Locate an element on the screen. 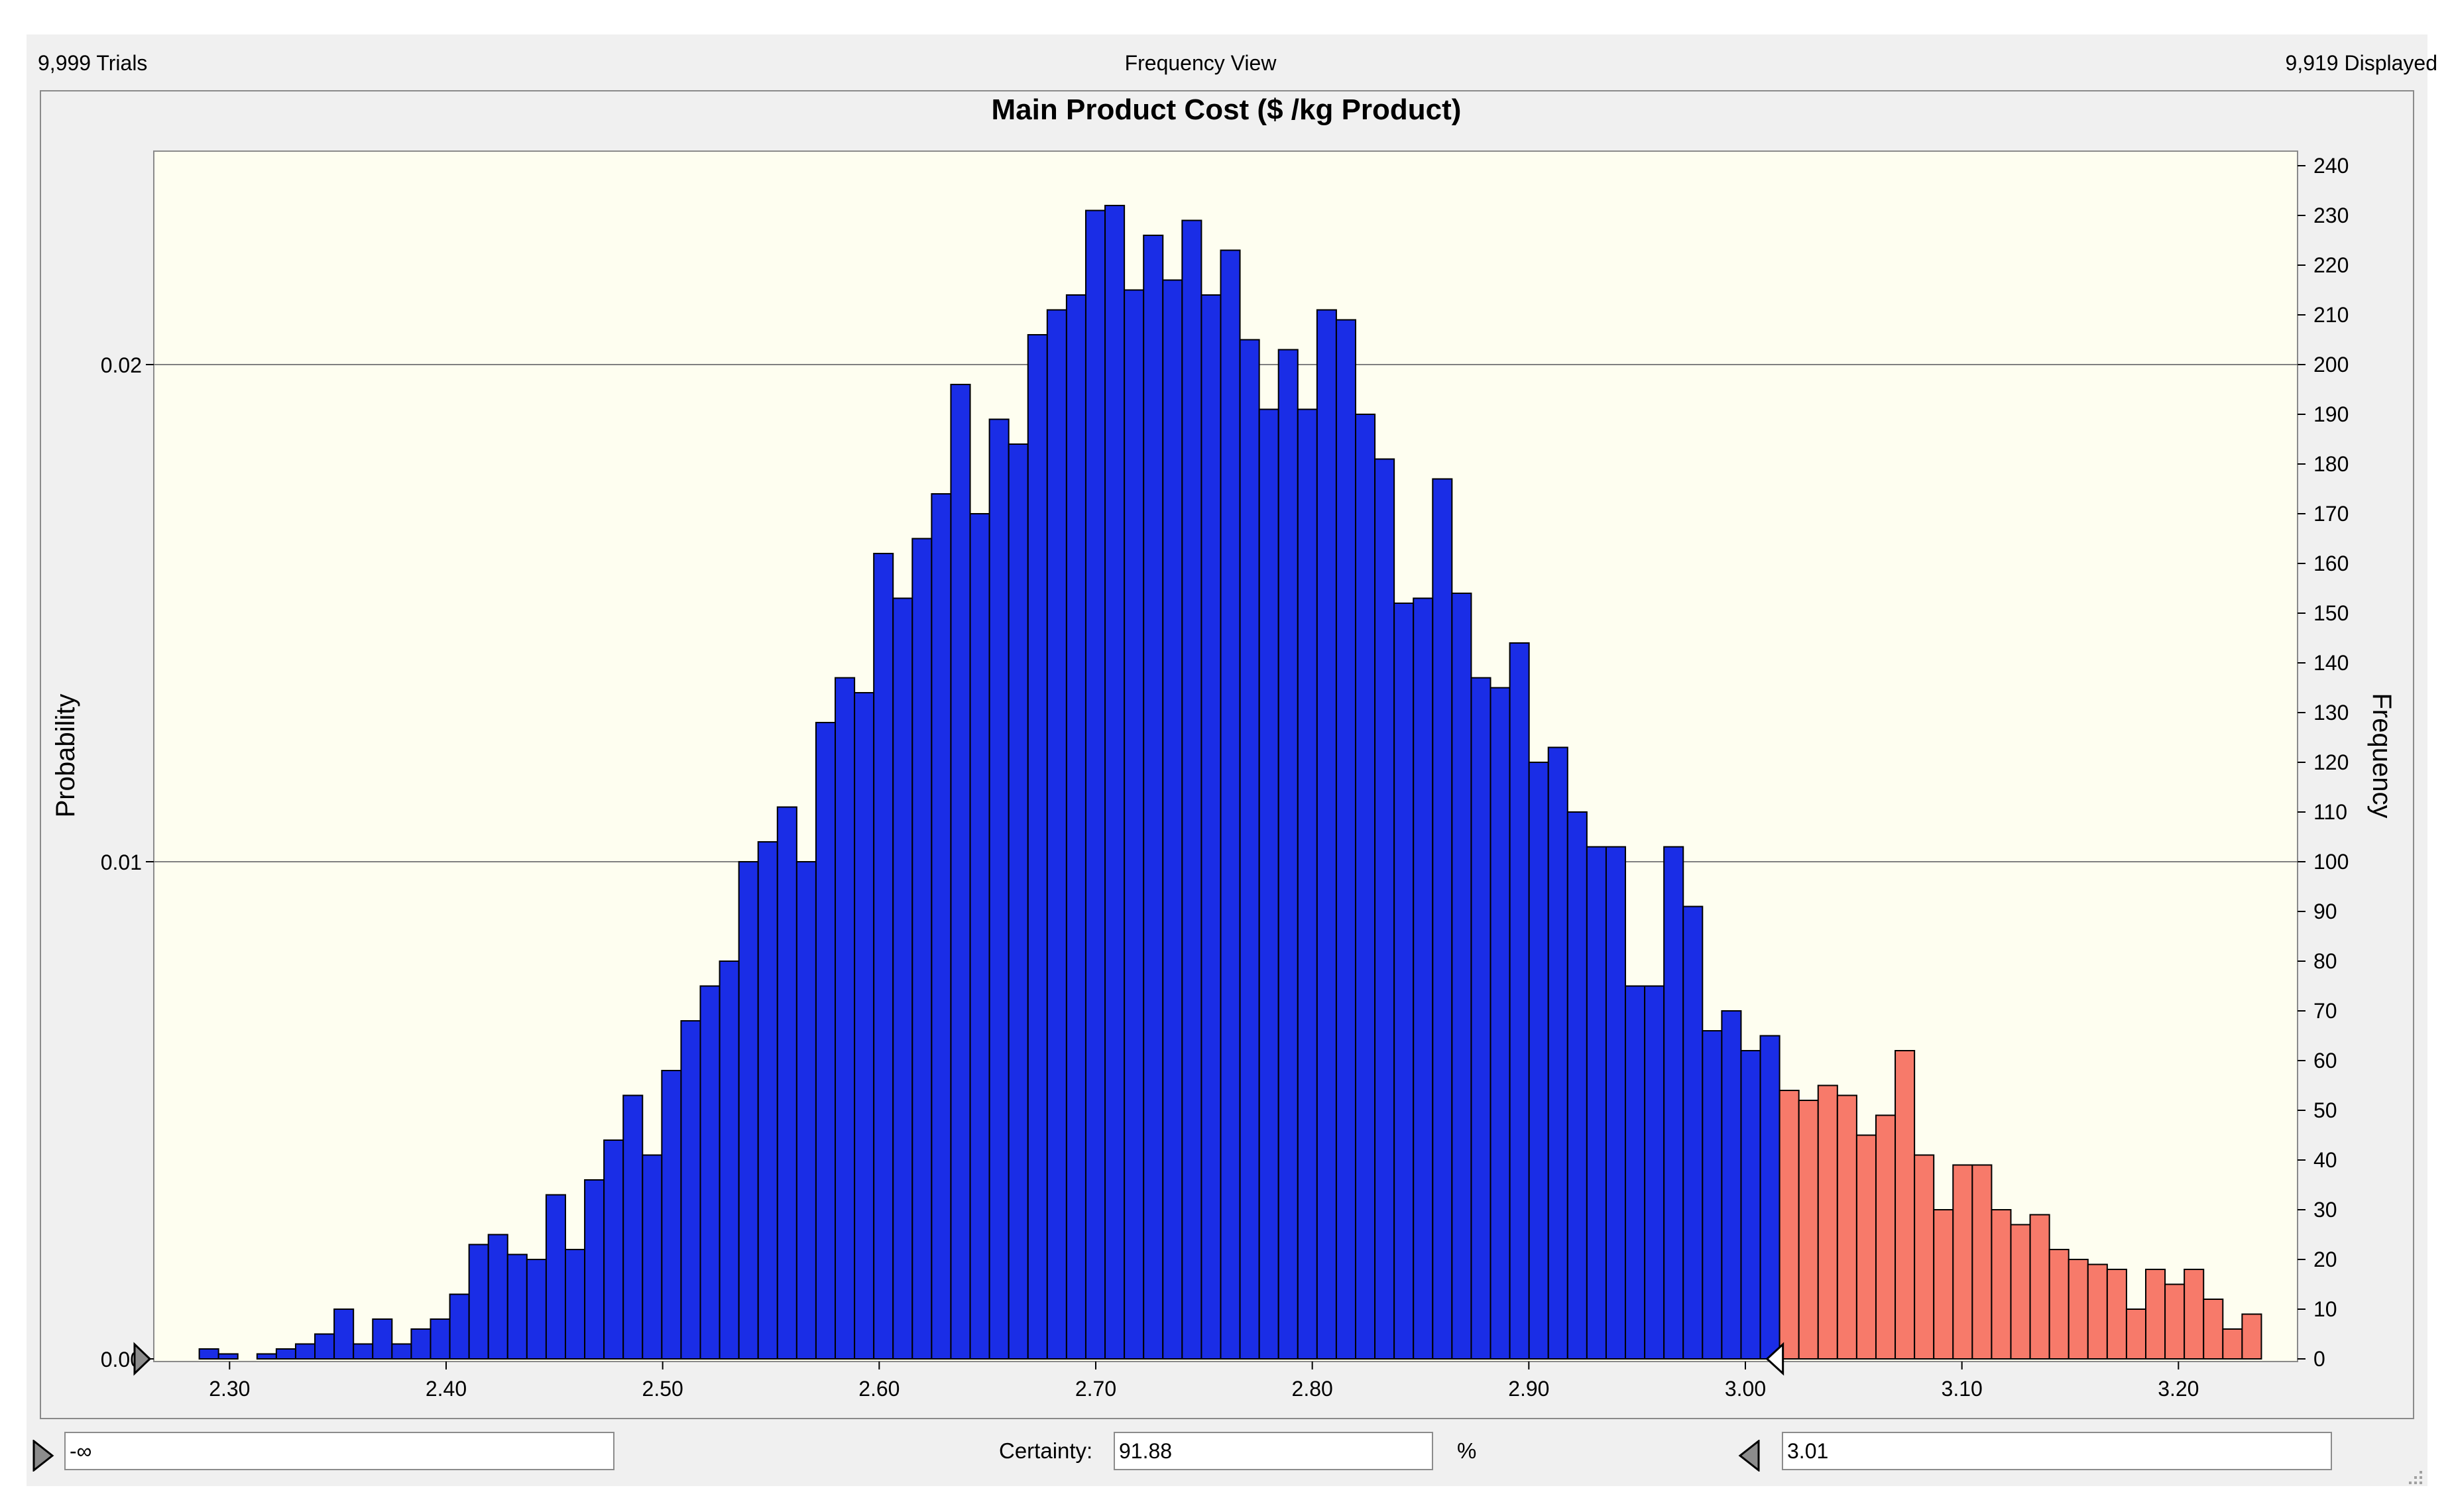  x-tick-label: 3.00 is located at coordinates (1745, 1389).